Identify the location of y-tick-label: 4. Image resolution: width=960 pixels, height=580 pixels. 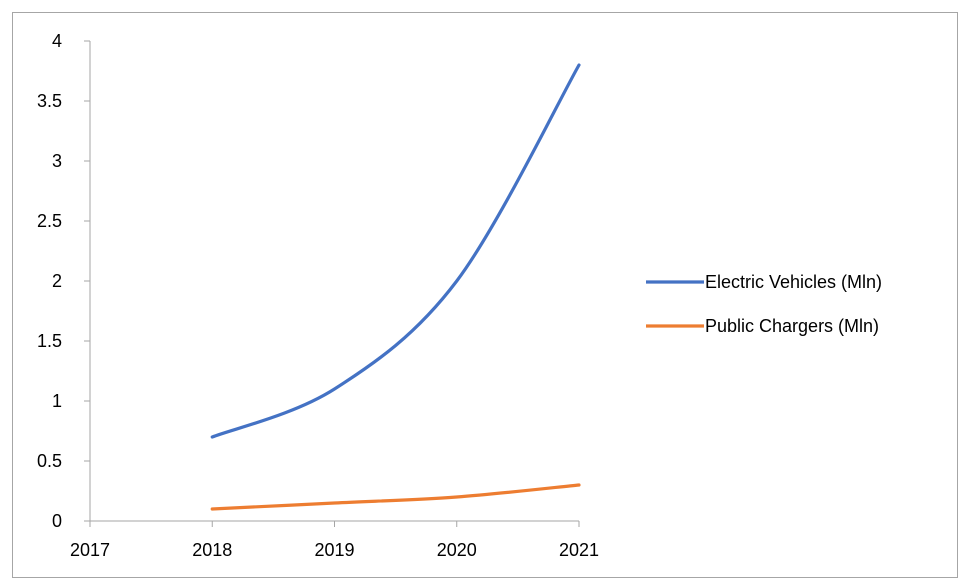
(57, 41).